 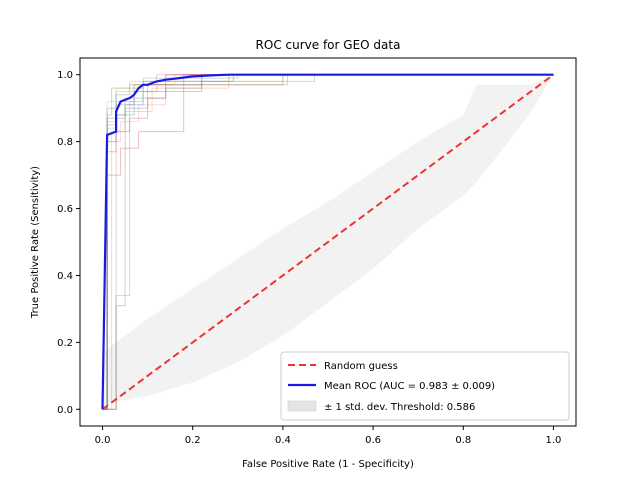 What do you see at coordinates (65, 142) in the screenshot?
I see `y-tick-label: 0.8` at bounding box center [65, 142].